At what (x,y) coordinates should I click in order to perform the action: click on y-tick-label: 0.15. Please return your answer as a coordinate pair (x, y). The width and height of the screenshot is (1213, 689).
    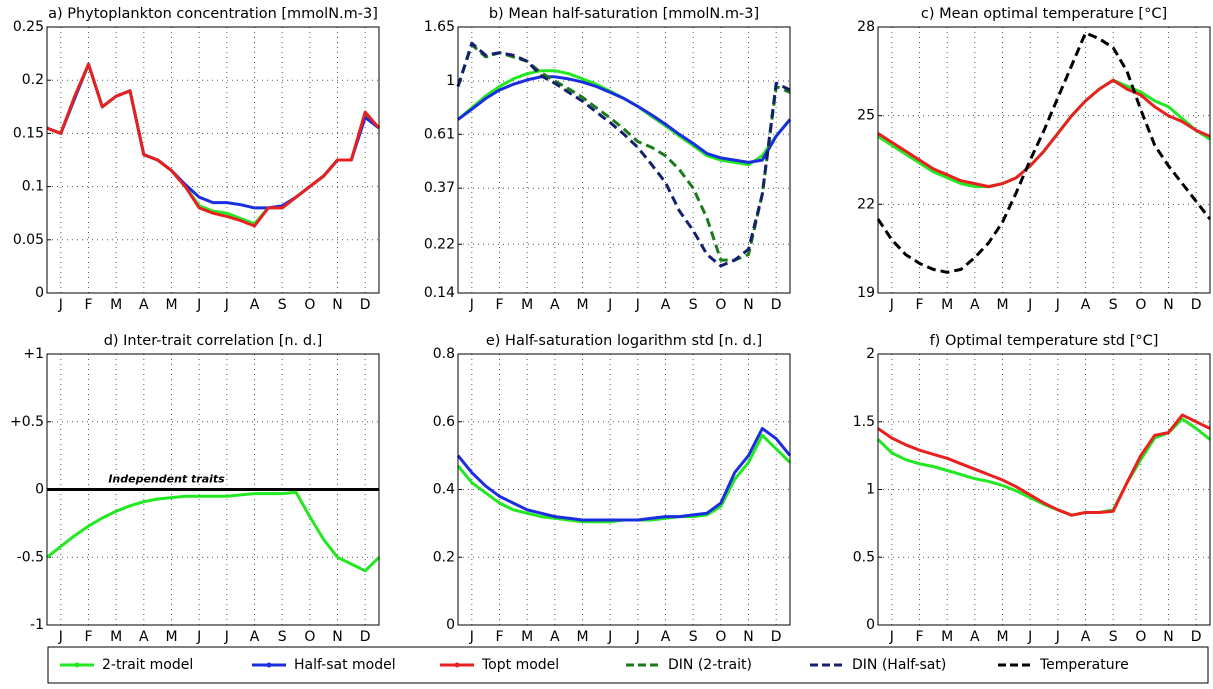
    Looking at the image, I should click on (28, 133).